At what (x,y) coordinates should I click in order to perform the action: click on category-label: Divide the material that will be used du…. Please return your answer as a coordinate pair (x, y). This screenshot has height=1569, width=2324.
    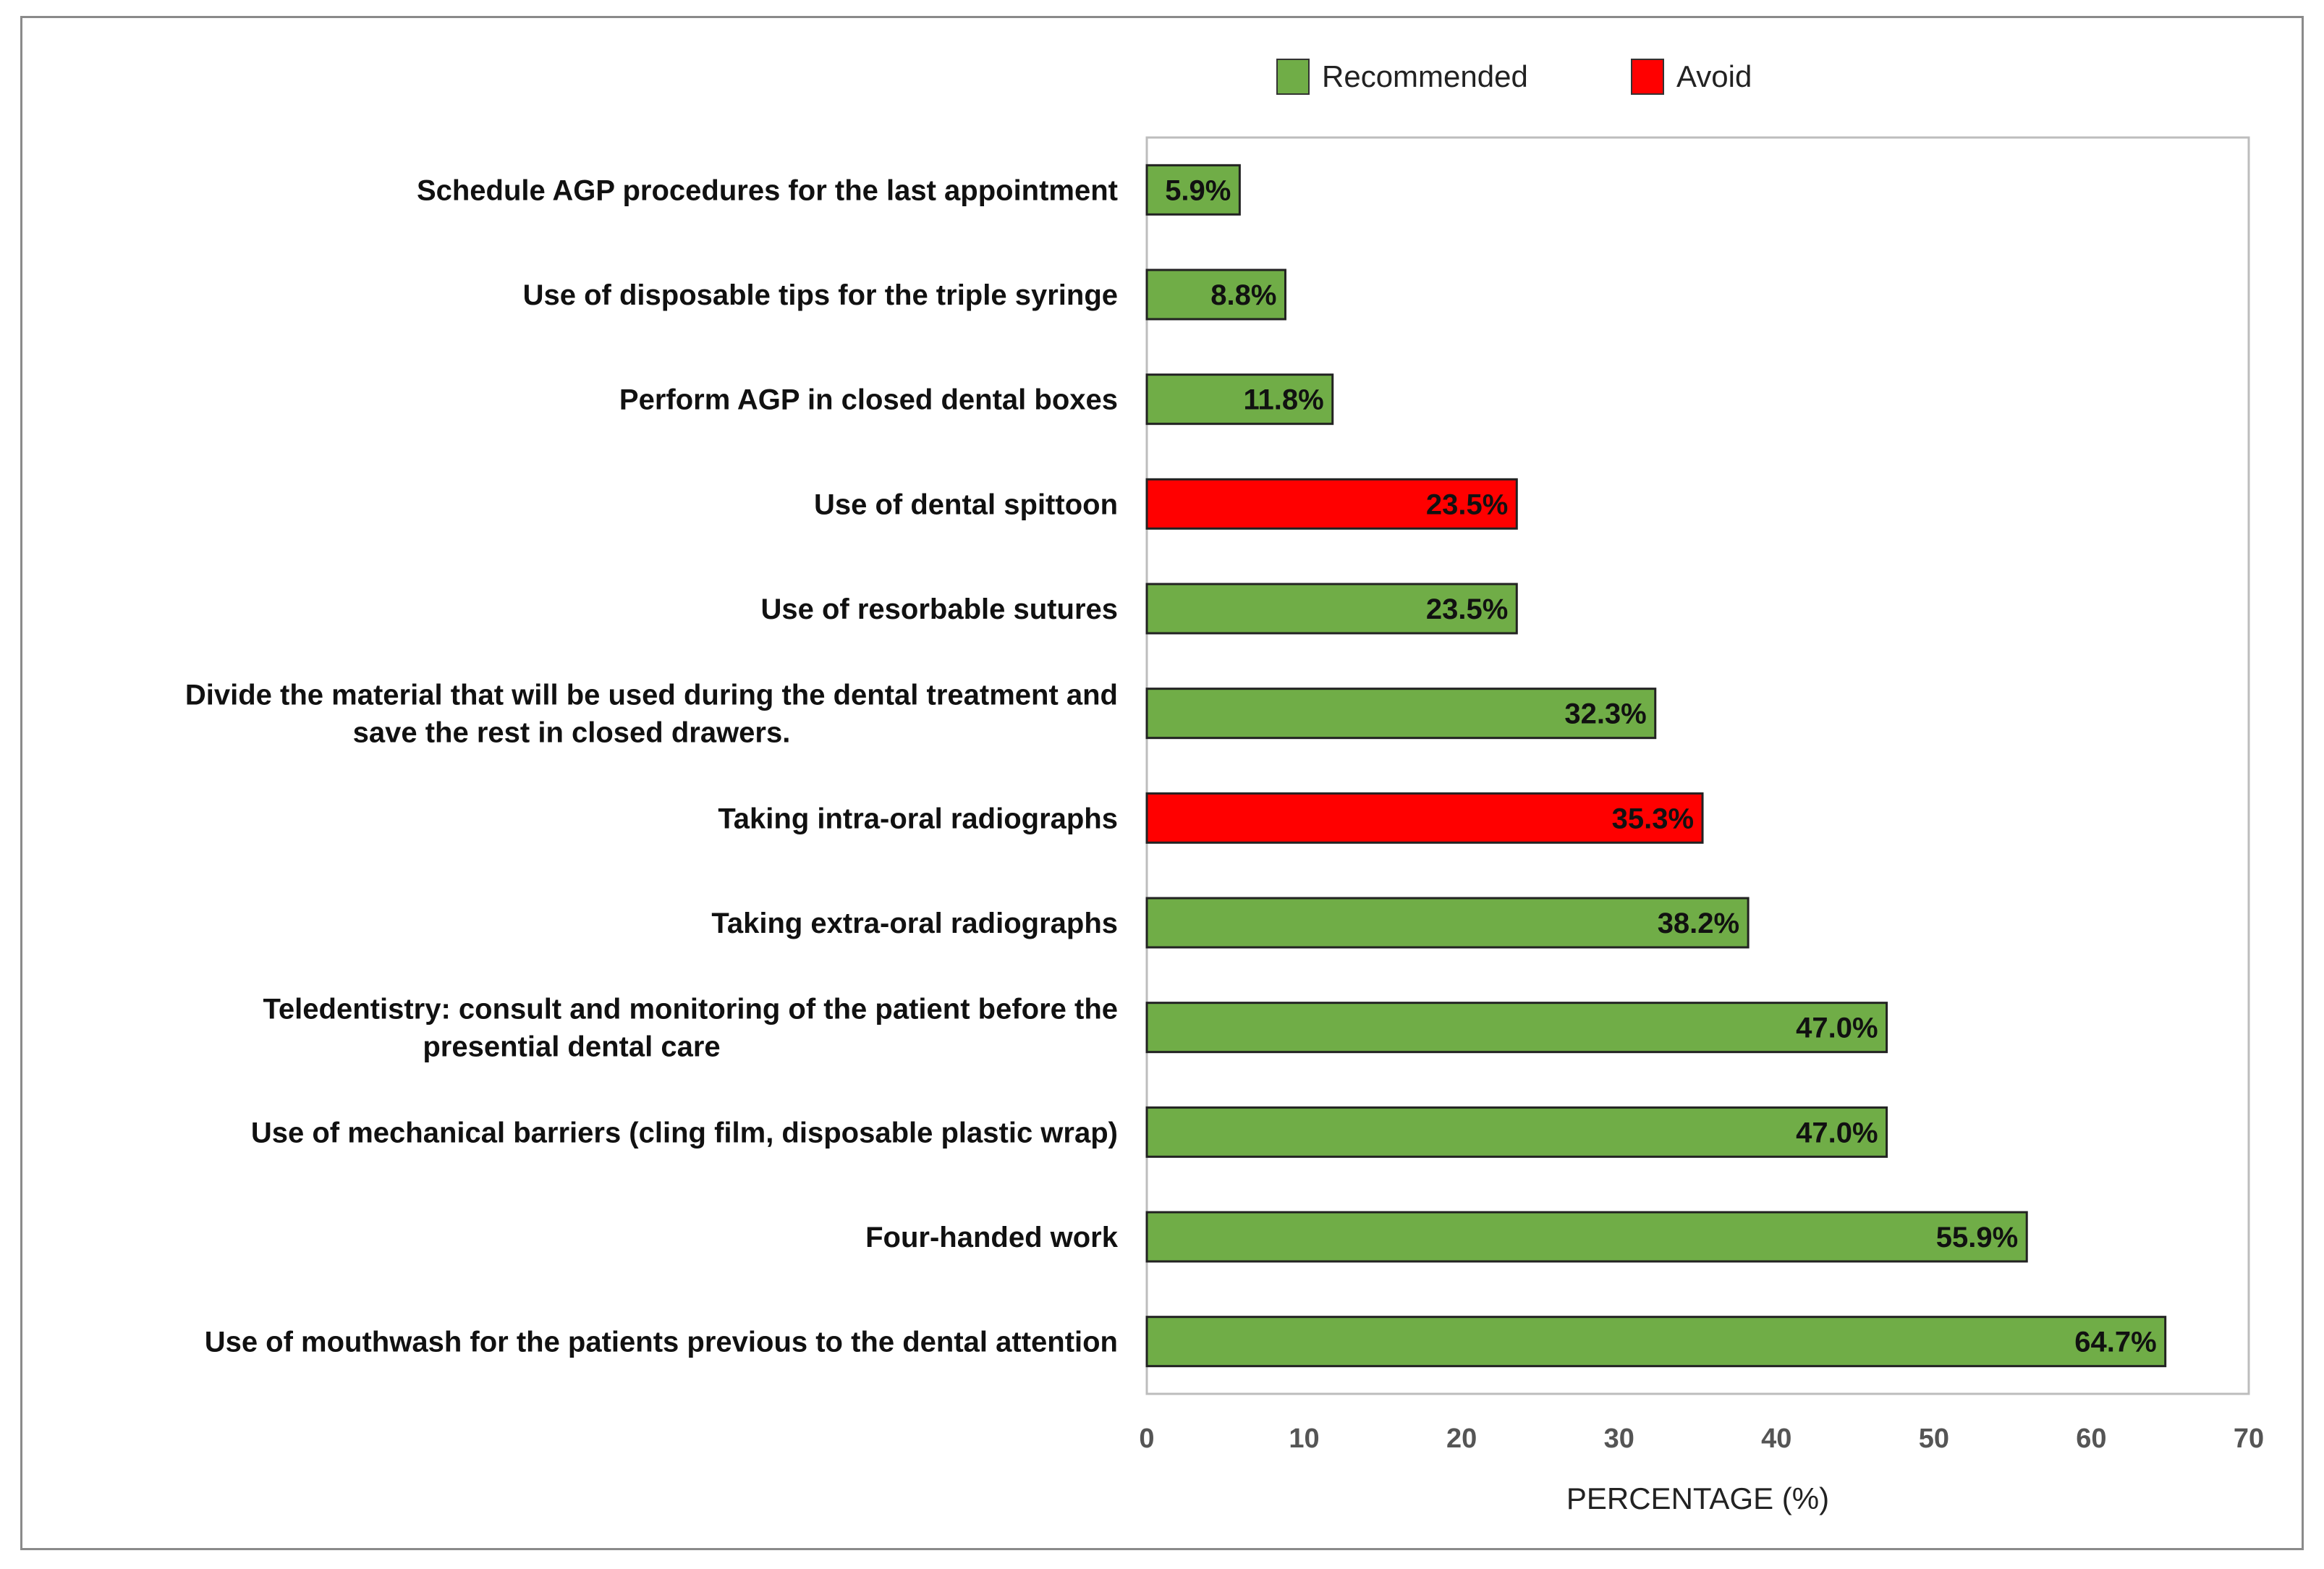
    Looking at the image, I should click on (651, 695).